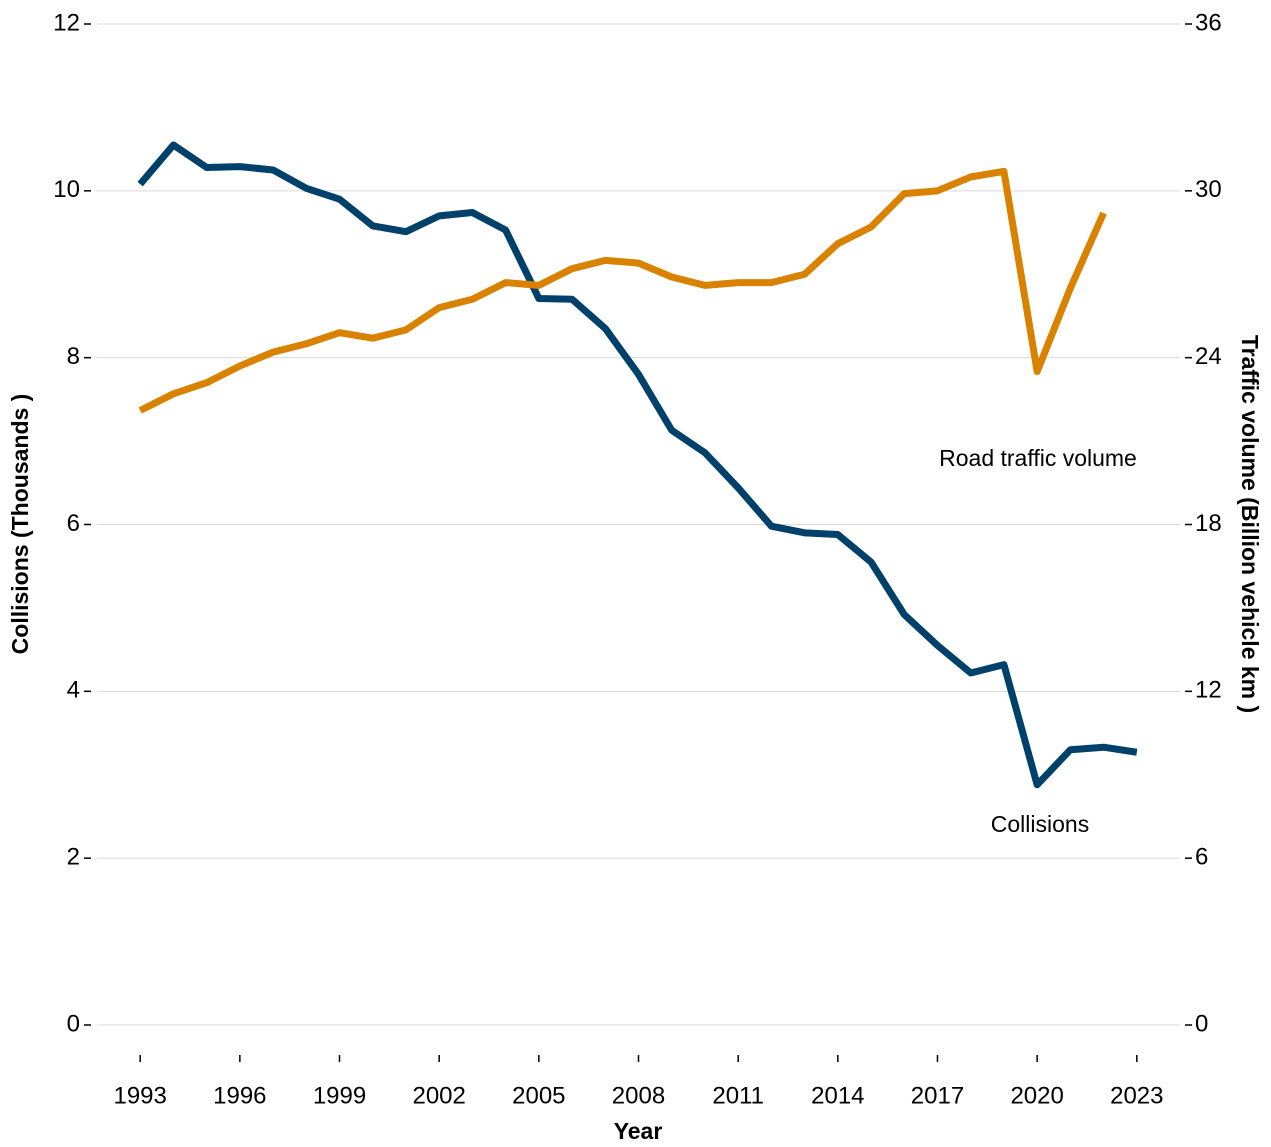  What do you see at coordinates (937, 1095) in the screenshot?
I see `x-tick-label: 2017` at bounding box center [937, 1095].